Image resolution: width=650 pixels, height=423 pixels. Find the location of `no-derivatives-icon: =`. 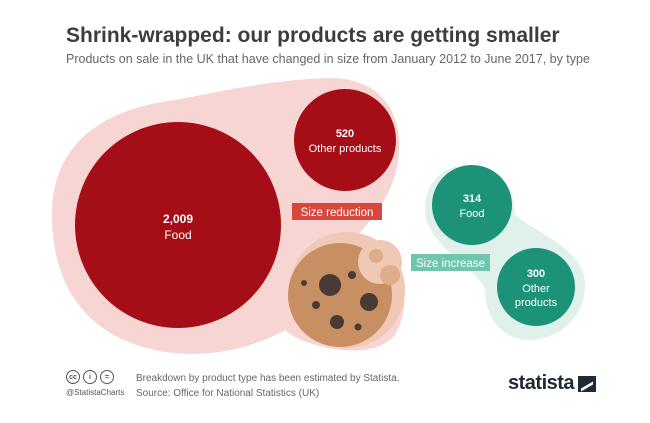

no-derivatives-icon: = is located at coordinates (107, 377).